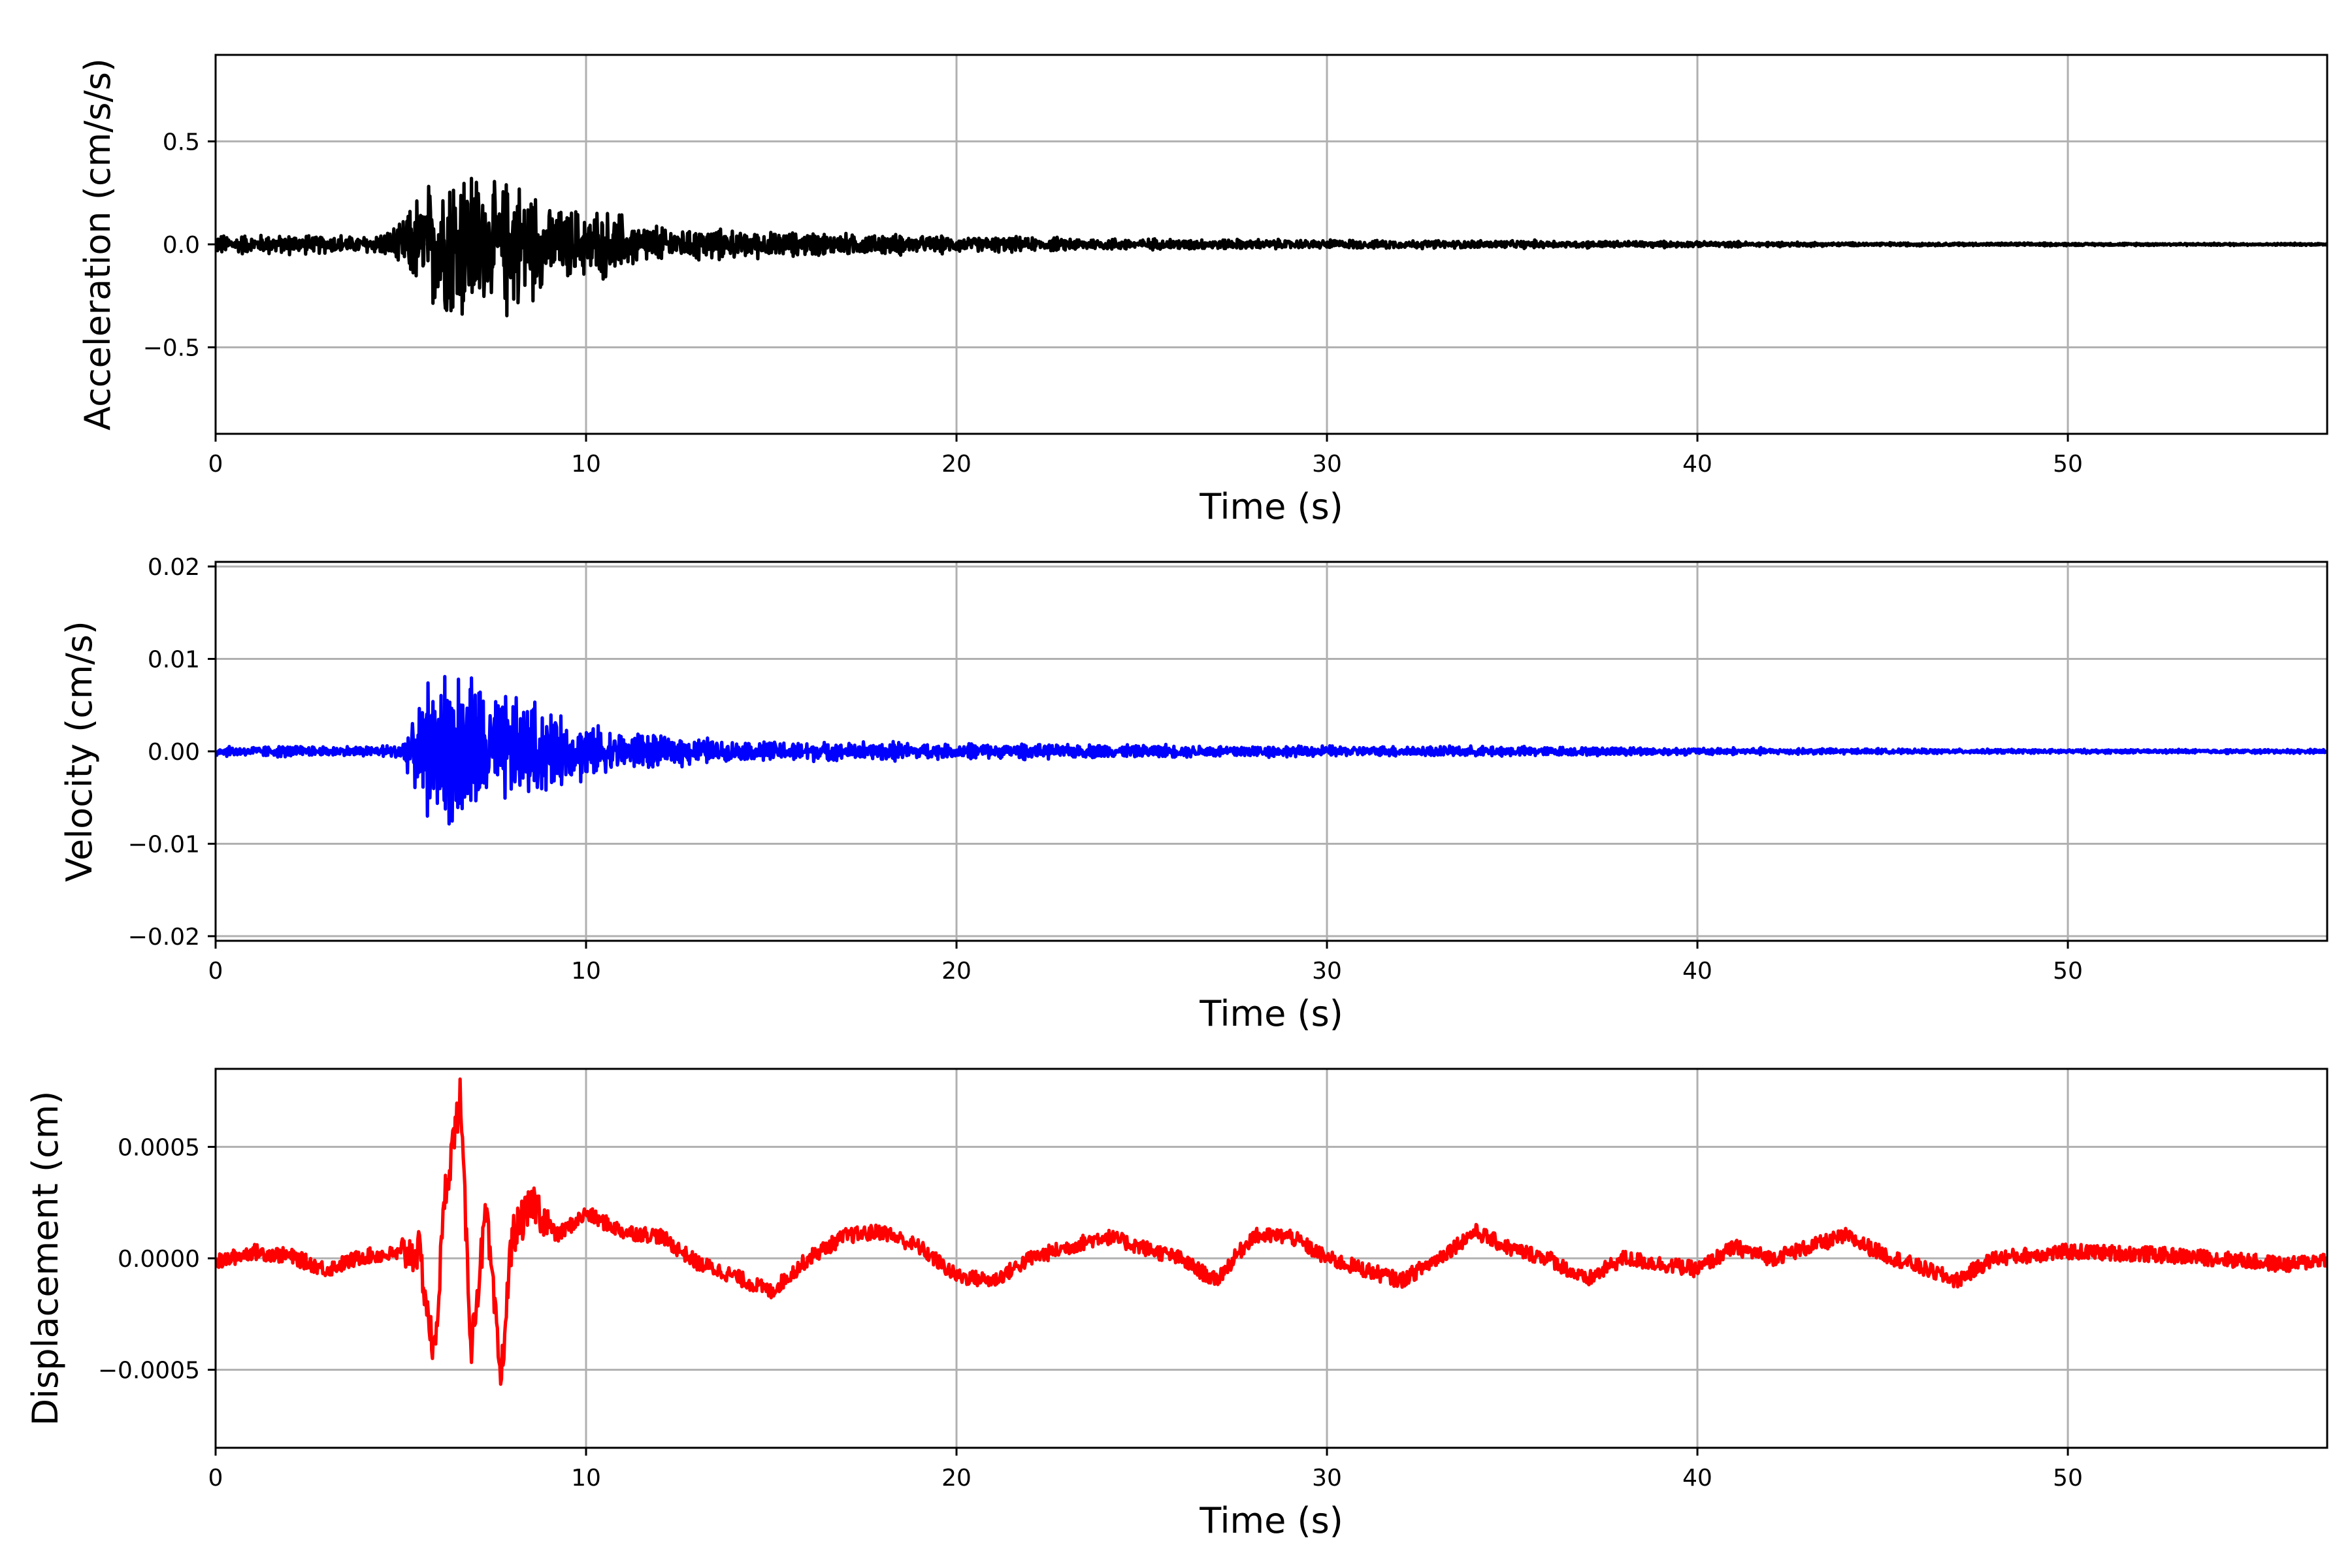 The image size is (2352, 1568). What do you see at coordinates (1697, 971) in the screenshot?
I see `velocity-x-tick-label: 40` at bounding box center [1697, 971].